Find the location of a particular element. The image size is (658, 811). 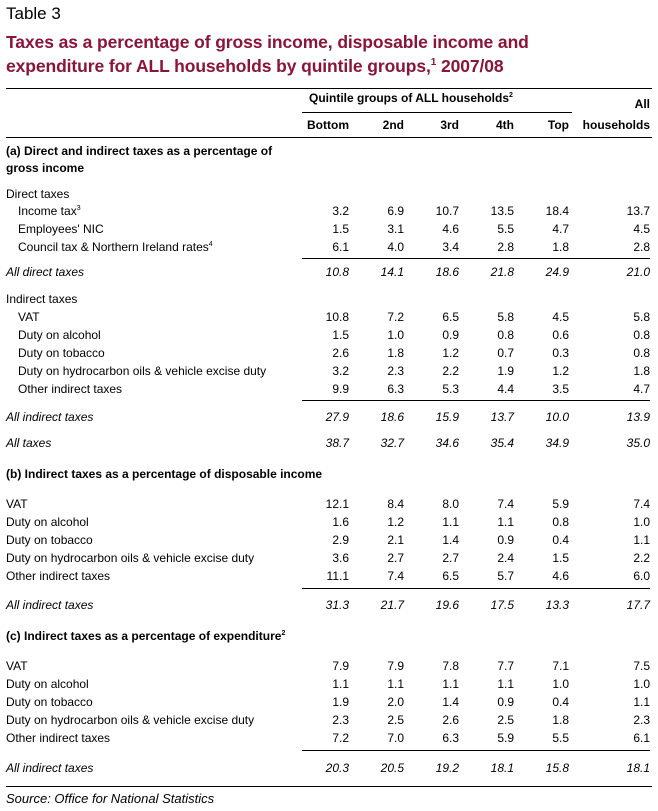

all-taxes-row-value: 35.0 is located at coordinates (638, 443).